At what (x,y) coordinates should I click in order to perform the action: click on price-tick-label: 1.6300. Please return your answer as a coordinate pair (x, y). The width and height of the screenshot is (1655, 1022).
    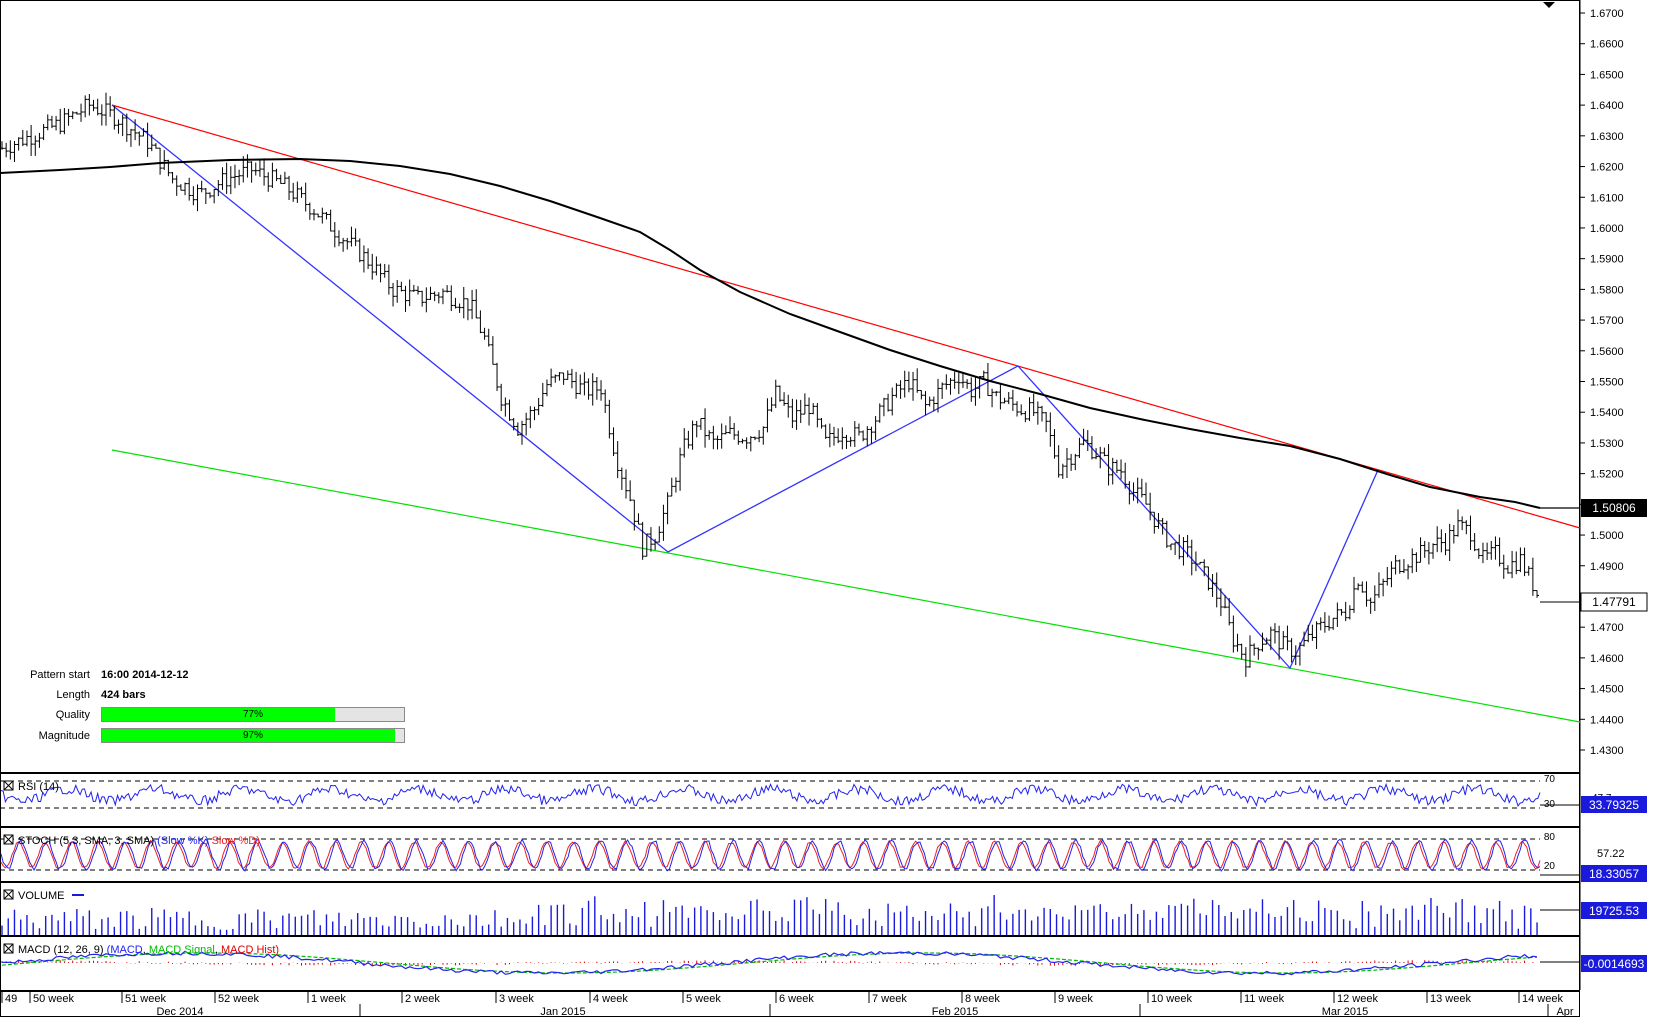
    Looking at the image, I should click on (1607, 137).